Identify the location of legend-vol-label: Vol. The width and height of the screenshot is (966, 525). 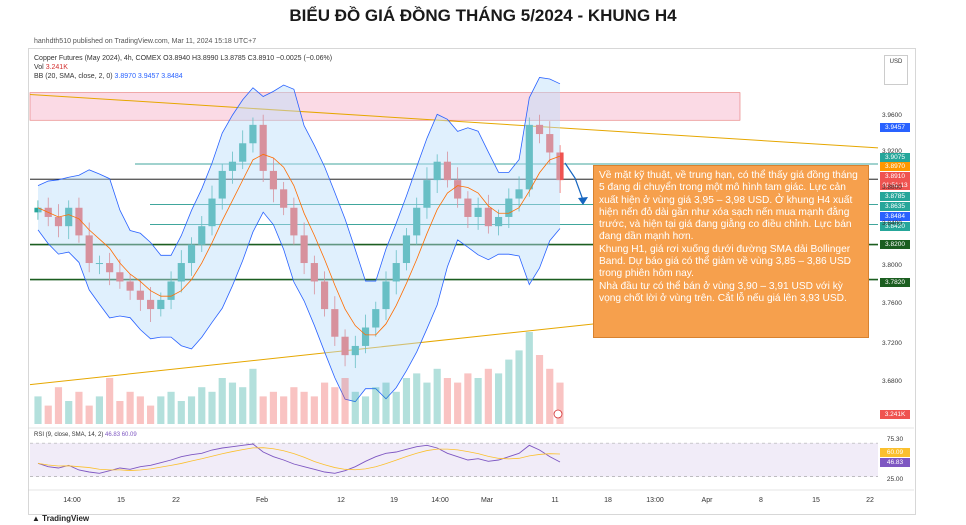
(39, 67).